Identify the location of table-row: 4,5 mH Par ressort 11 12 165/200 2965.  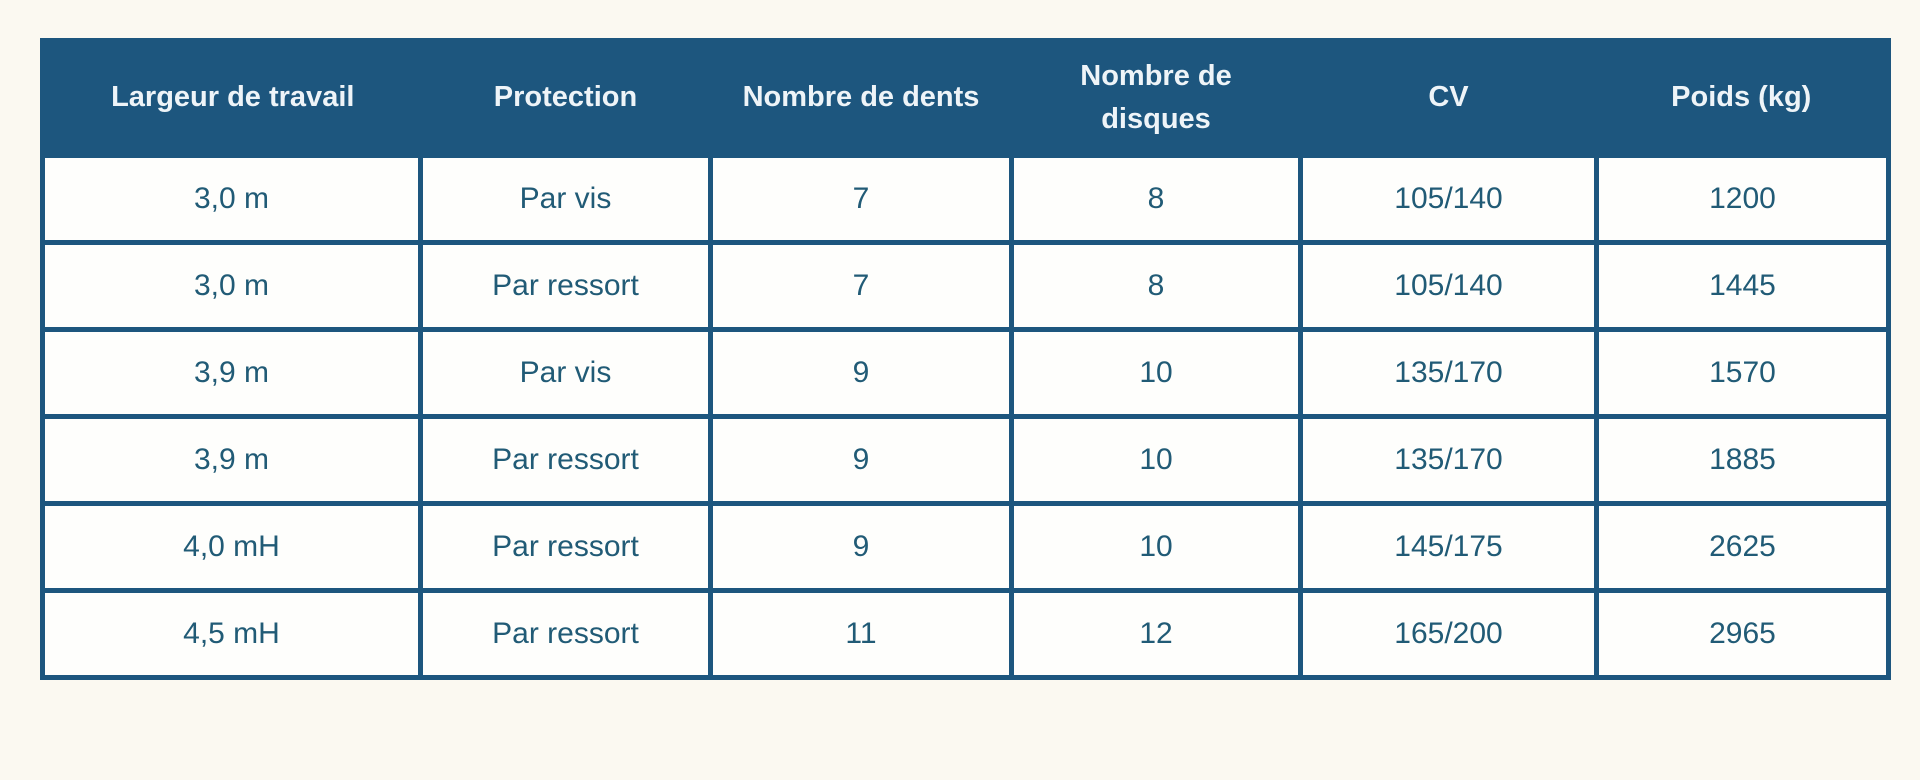
(965, 634).